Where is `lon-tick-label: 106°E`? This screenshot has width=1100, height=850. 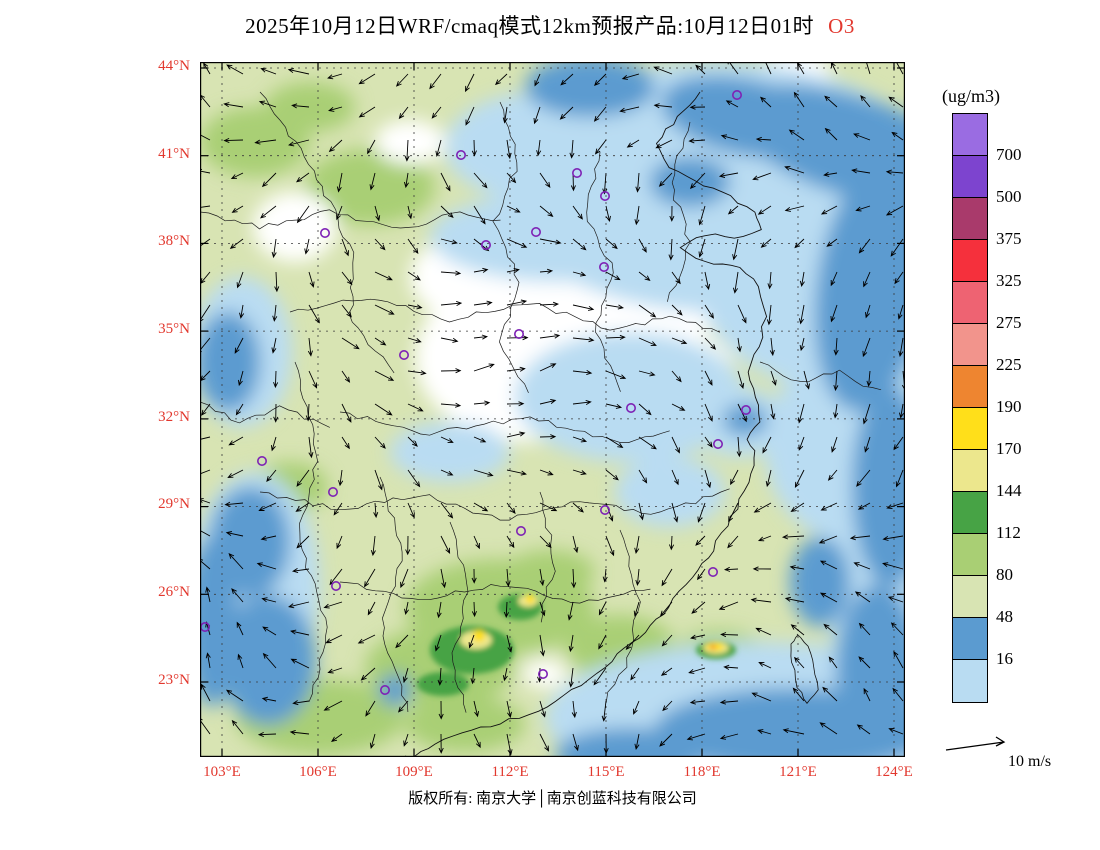 lon-tick-label: 106°E is located at coordinates (318, 772).